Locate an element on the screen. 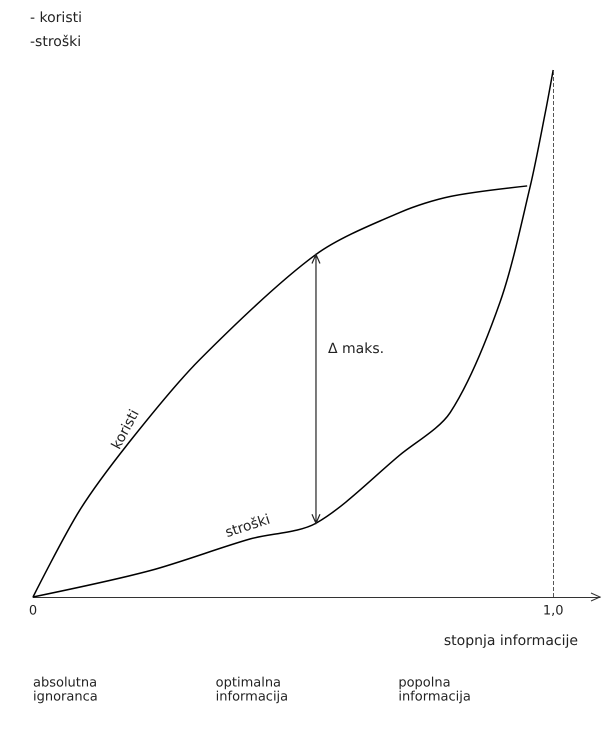 This screenshot has height=737, width=608. annotation: Δ maks. is located at coordinates (356, 348).